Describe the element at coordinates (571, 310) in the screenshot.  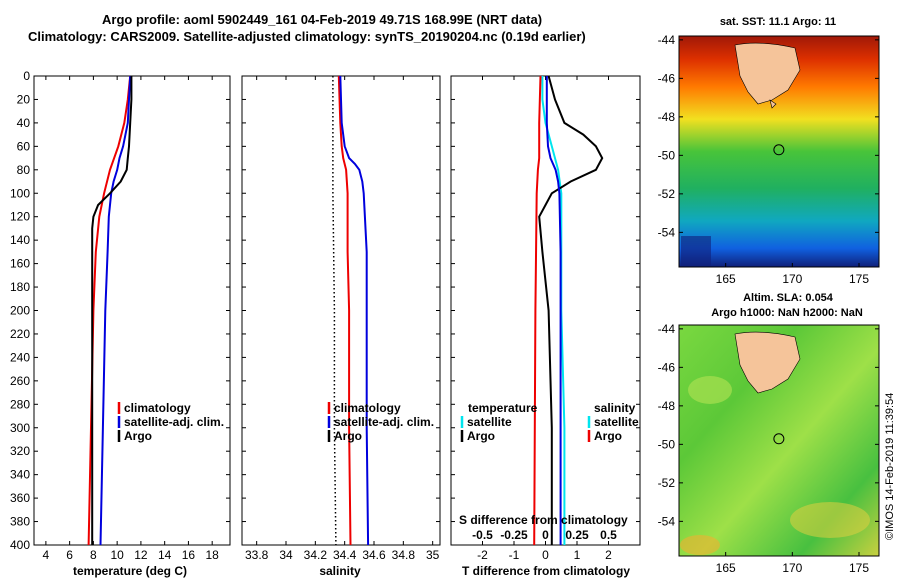
I see `series-line-temperature-argo` at that location.